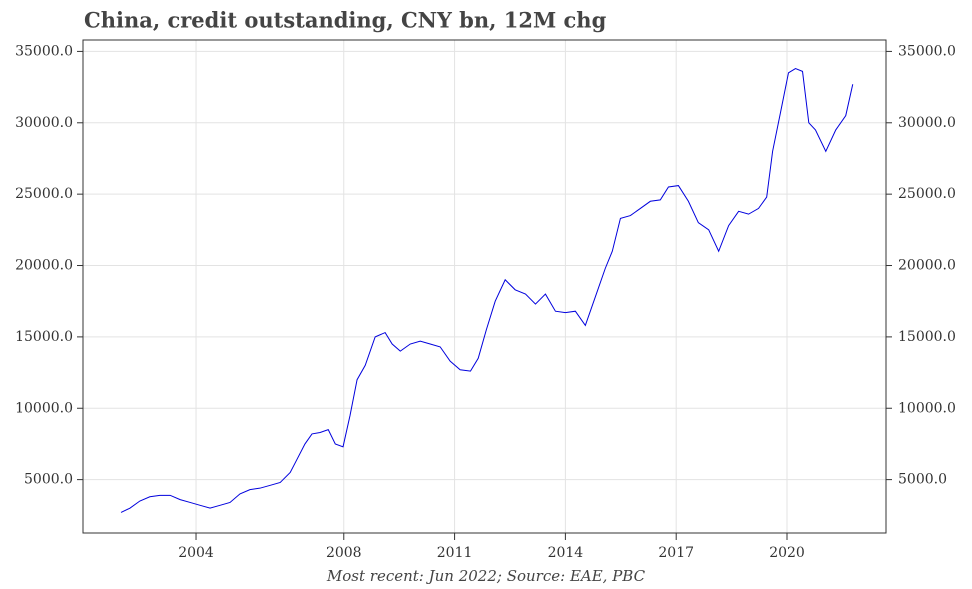 The width and height of the screenshot is (972, 589). What do you see at coordinates (486, 576) in the screenshot?
I see `source-note: Most recent: Jun 2022; Source: EAE, PBC` at bounding box center [486, 576].